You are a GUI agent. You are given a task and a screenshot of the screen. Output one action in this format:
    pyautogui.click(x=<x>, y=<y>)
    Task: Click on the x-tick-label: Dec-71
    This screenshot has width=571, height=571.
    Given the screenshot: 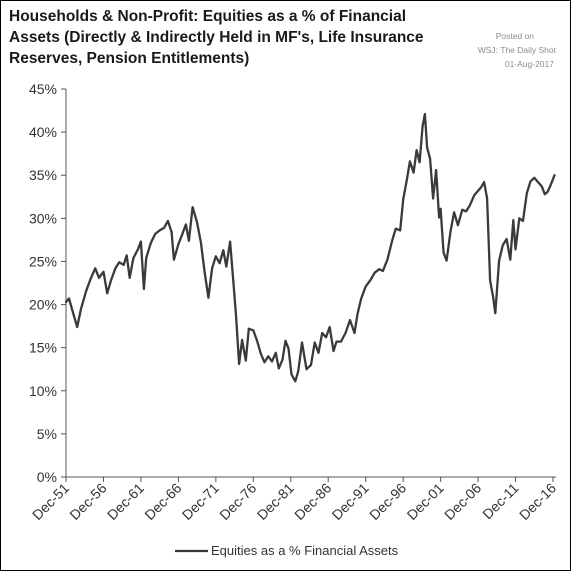 What is the action you would take?
    pyautogui.click(x=200, y=501)
    